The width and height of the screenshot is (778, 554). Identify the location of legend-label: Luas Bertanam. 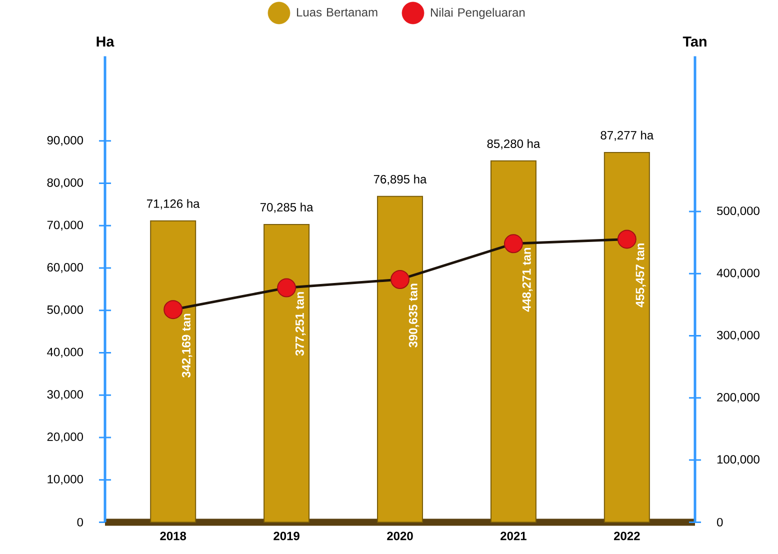
(337, 12).